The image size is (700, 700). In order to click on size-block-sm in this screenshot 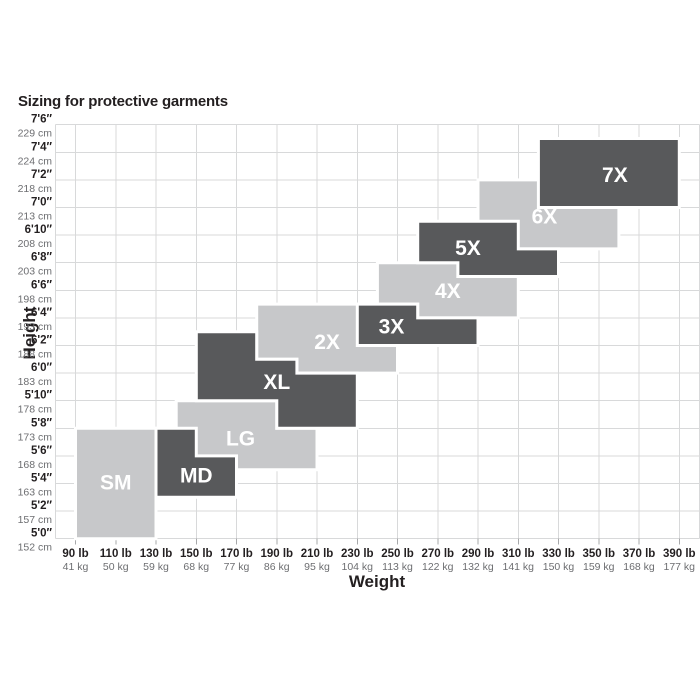, I will do `click(116, 483)`.